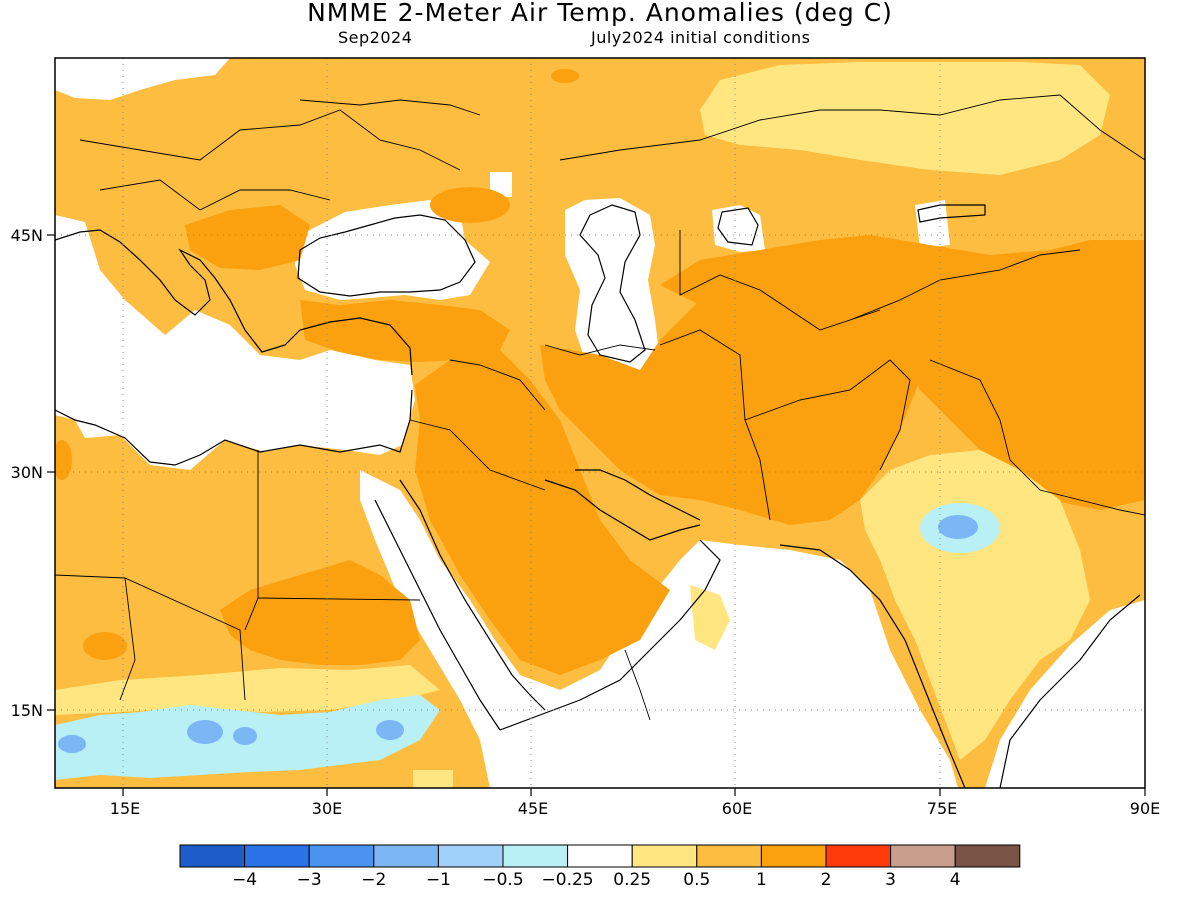 This screenshot has width=1200, height=900. Describe the element at coordinates (955, 880) in the screenshot. I see `colorbar-label: 4` at that location.